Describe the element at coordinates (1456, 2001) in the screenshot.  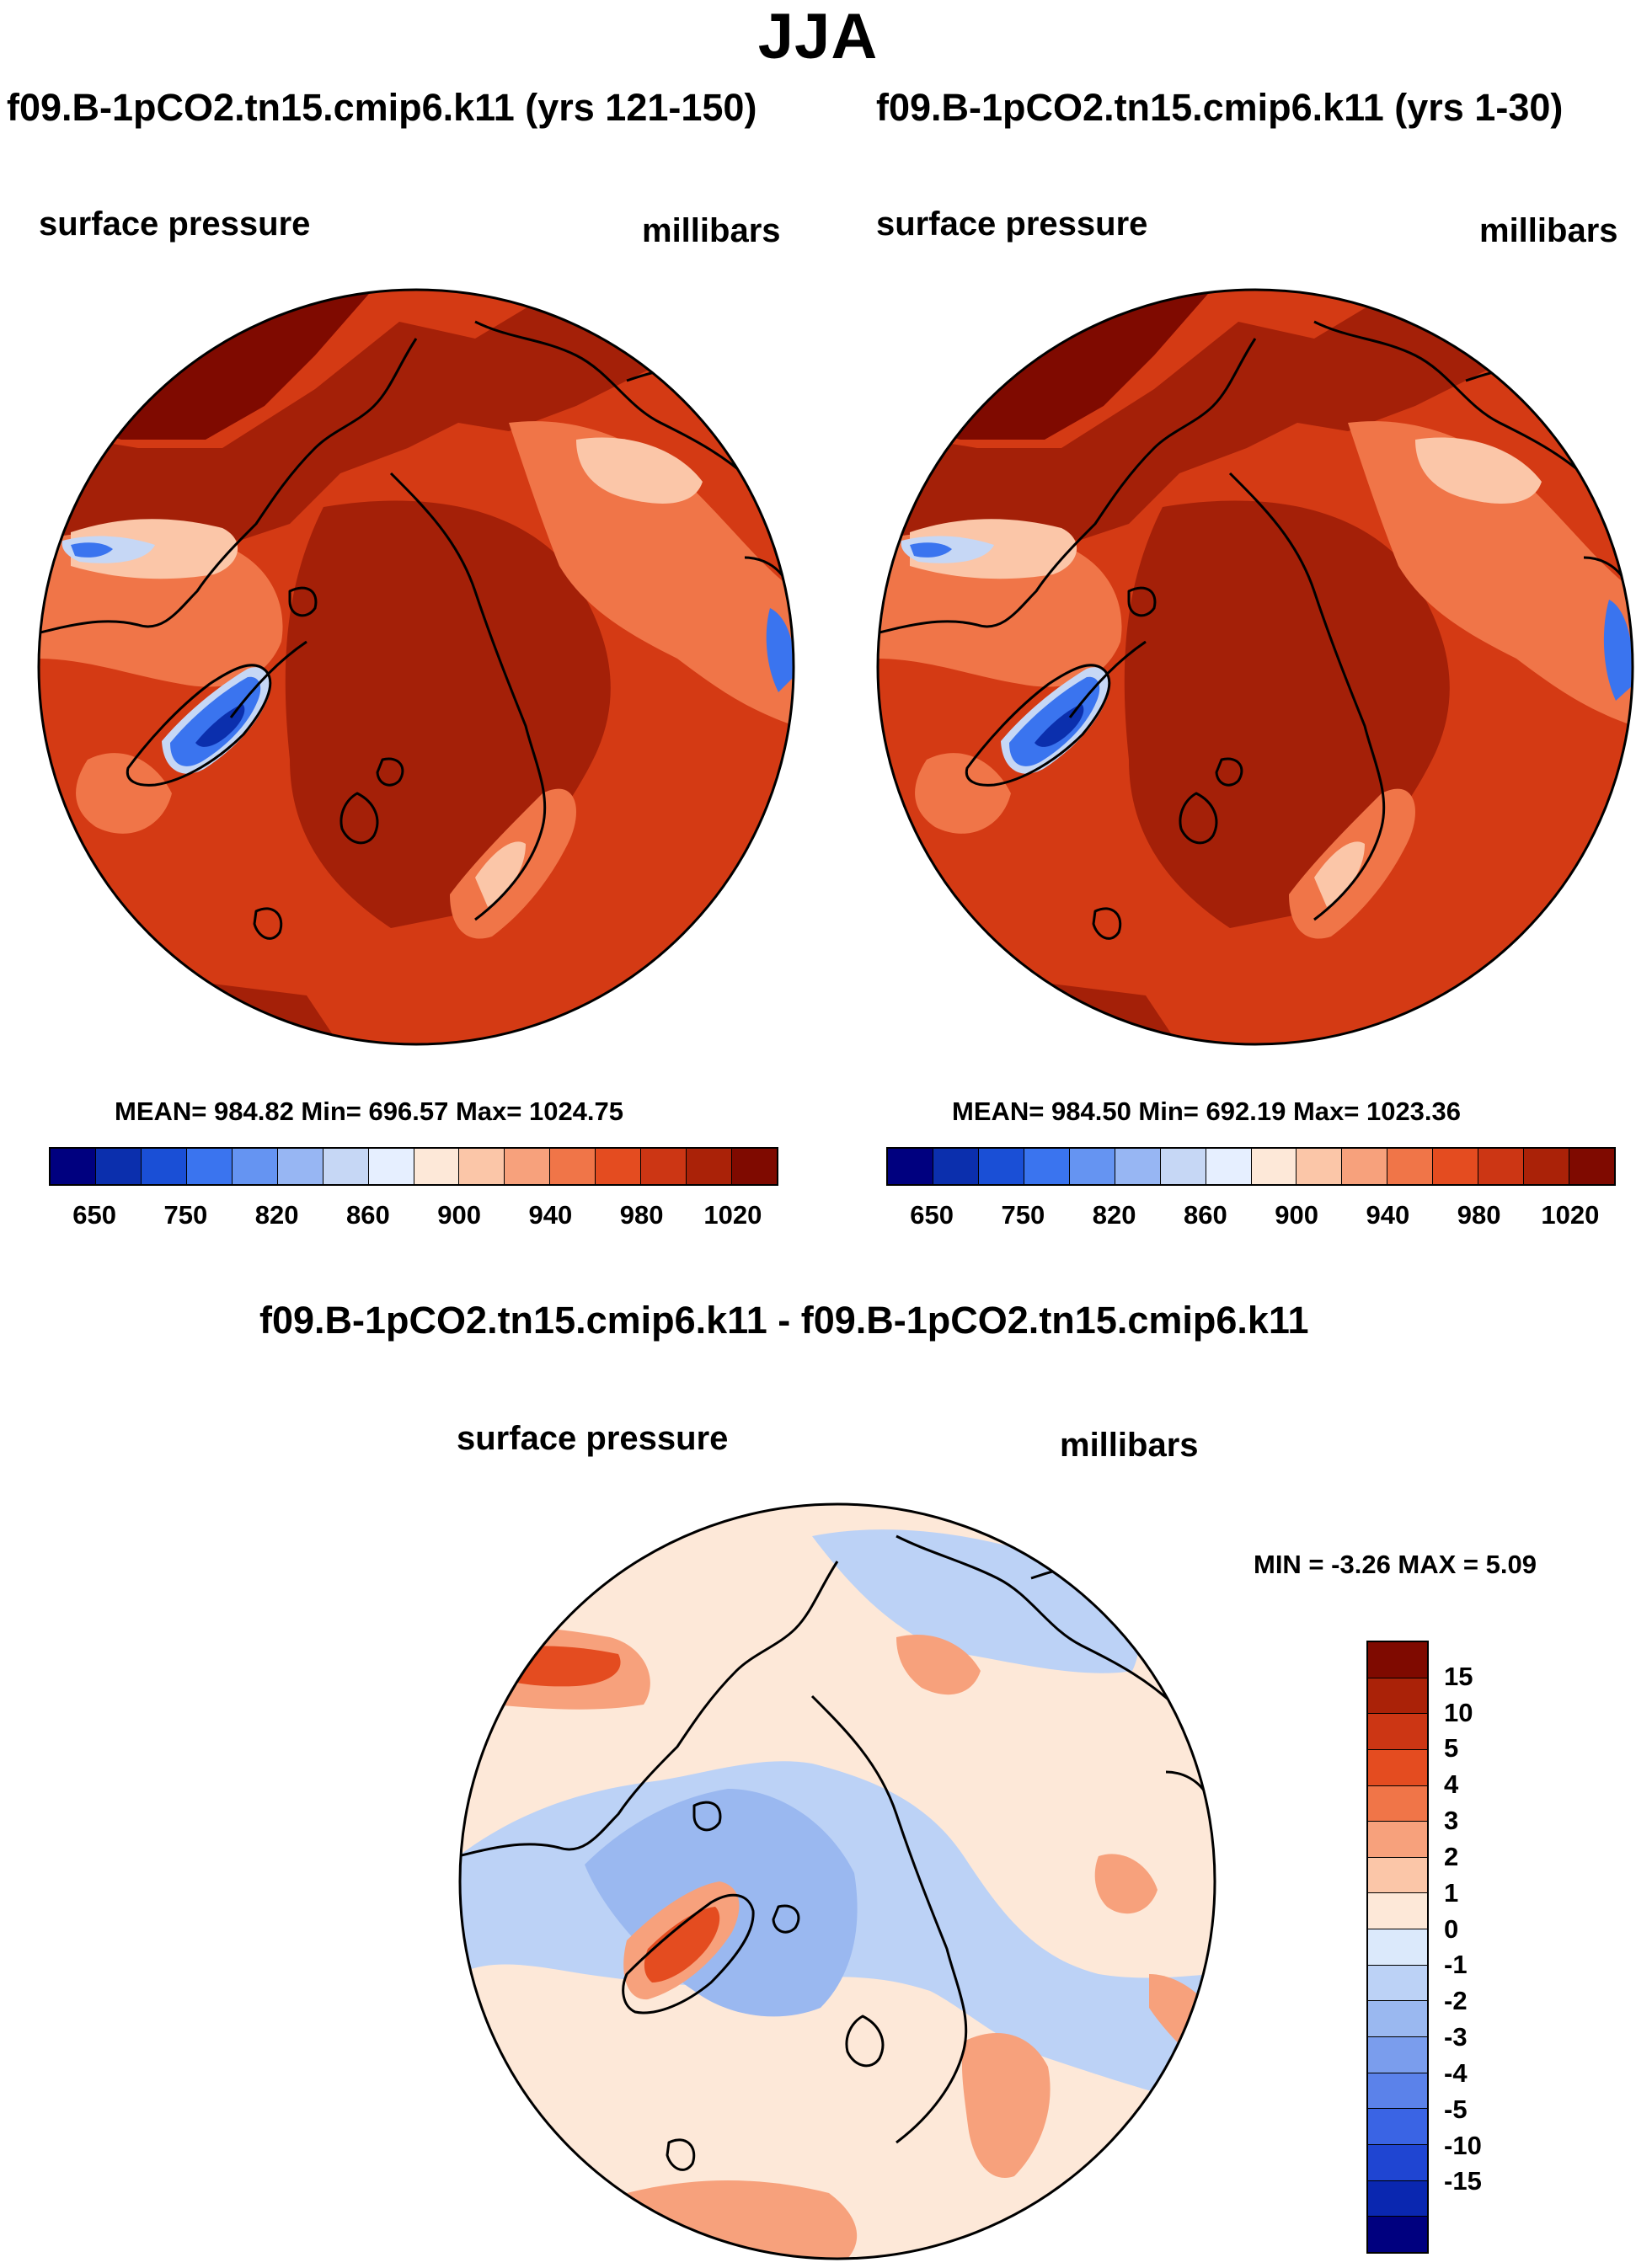
I see `colorbar-diff-tick-label: -2` at that location.